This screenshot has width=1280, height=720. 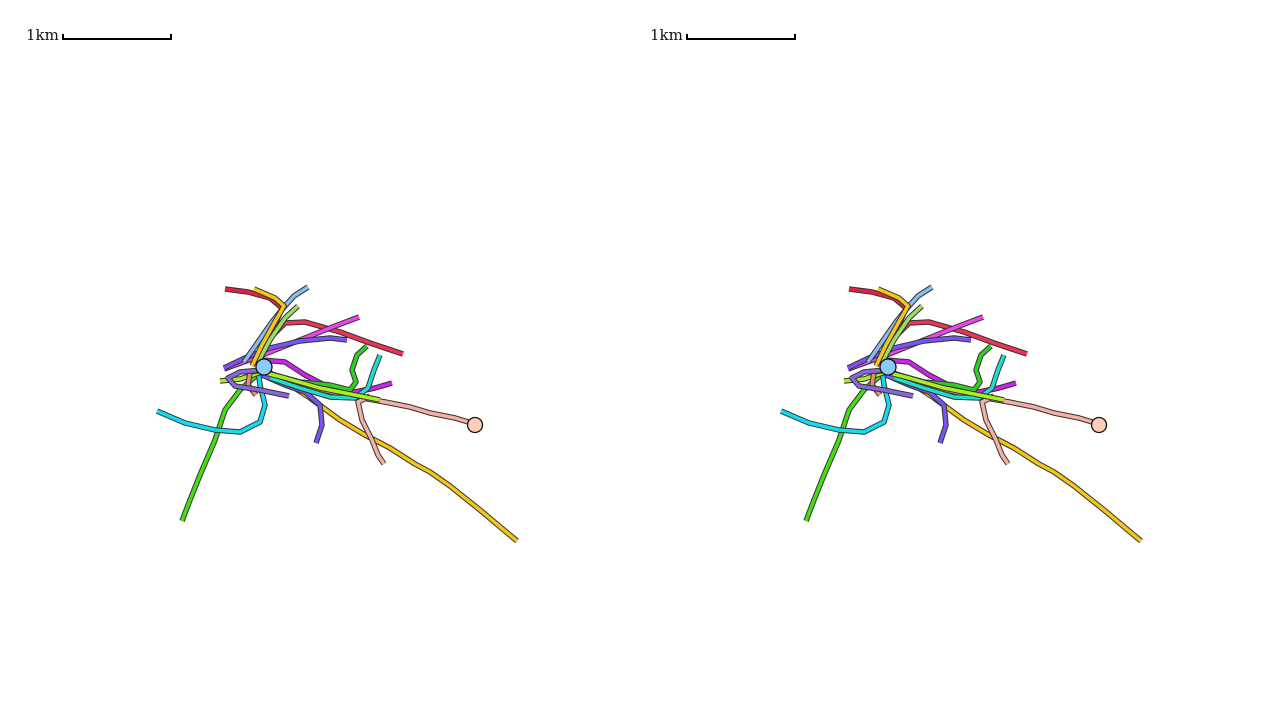 I want to click on route-map-left, so click(x=337, y=414).